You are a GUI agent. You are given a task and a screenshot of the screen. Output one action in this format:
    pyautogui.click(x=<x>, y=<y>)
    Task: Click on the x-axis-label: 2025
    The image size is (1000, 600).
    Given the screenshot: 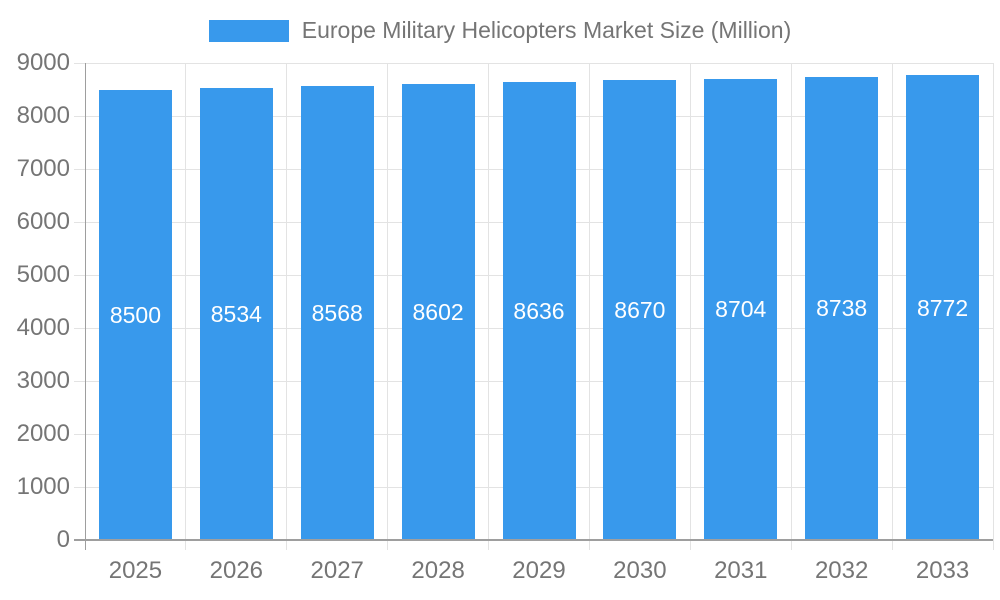 What is the action you would take?
    pyautogui.click(x=135, y=570)
    